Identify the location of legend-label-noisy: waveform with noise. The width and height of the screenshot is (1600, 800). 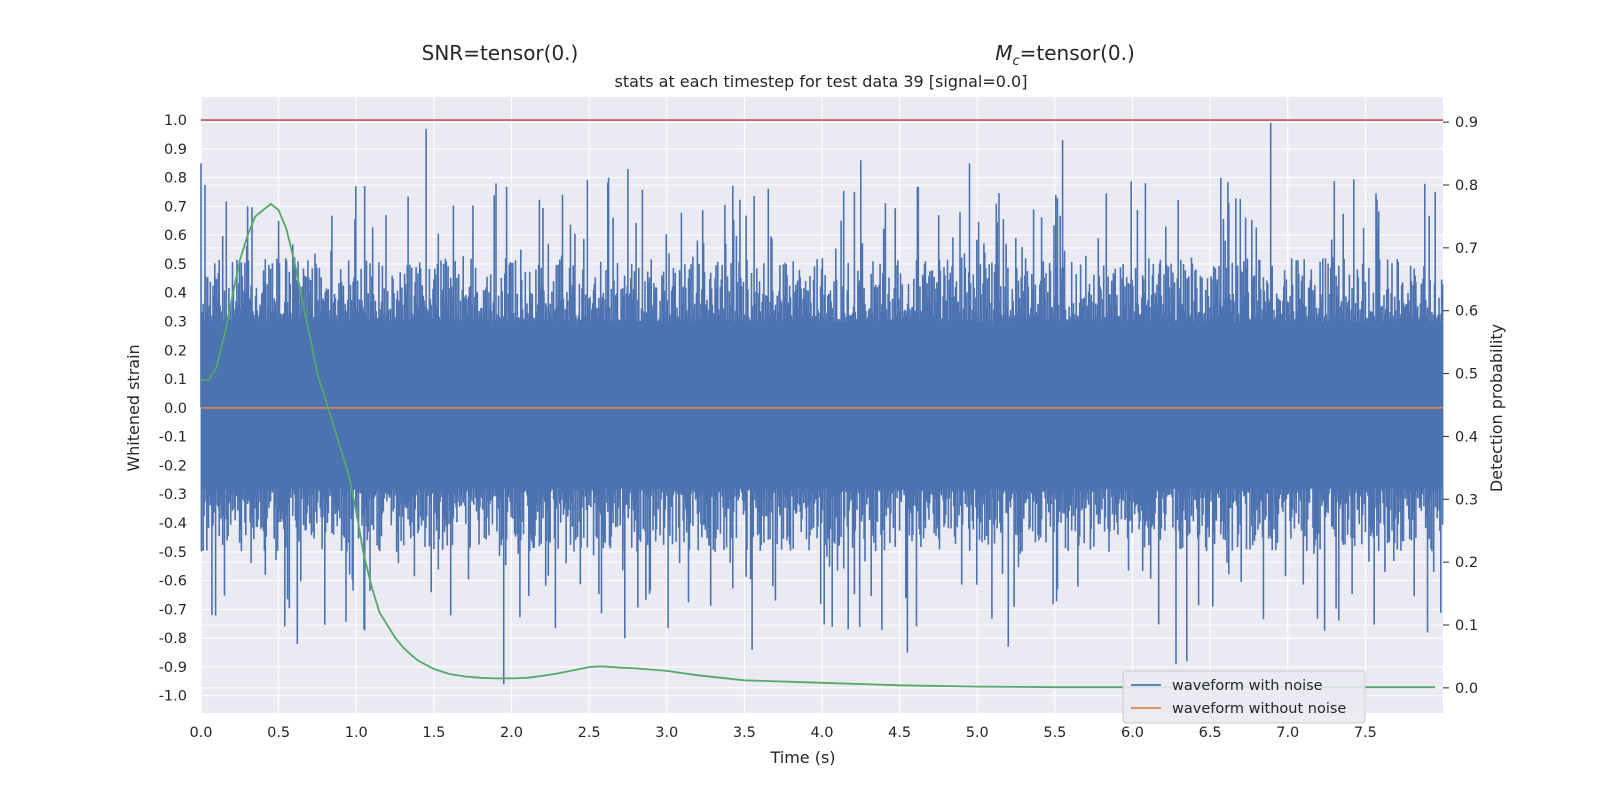
(1247, 686).